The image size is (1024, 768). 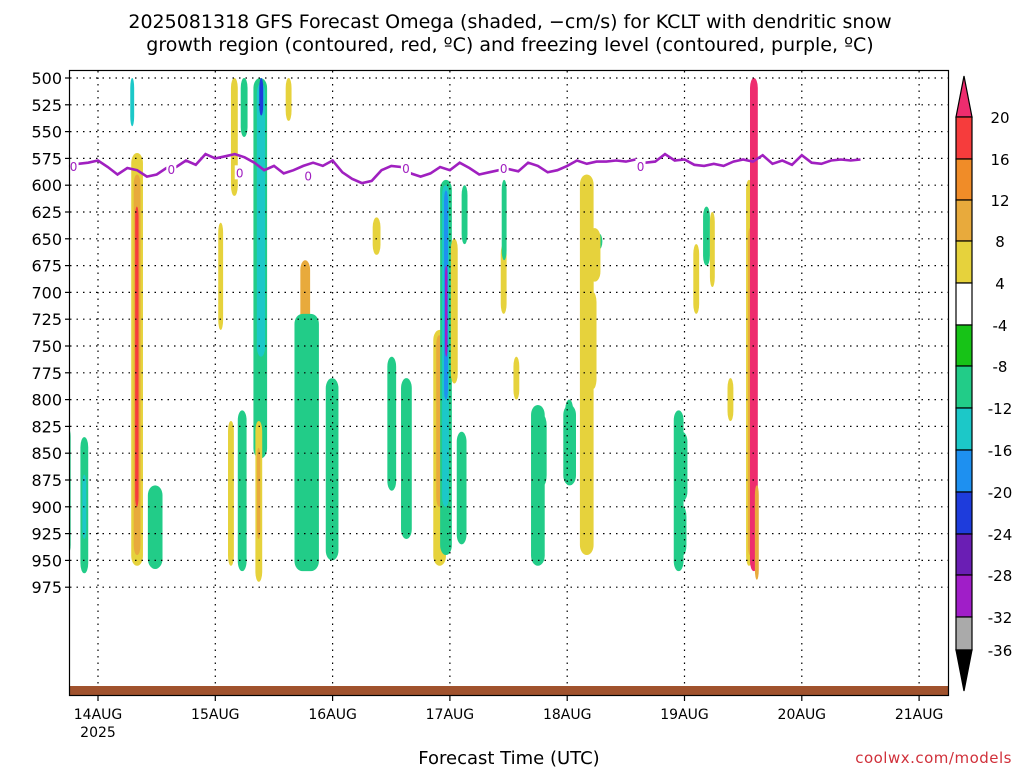 What do you see at coordinates (46, 534) in the screenshot?
I see `y-tick-label: 925` at bounding box center [46, 534].